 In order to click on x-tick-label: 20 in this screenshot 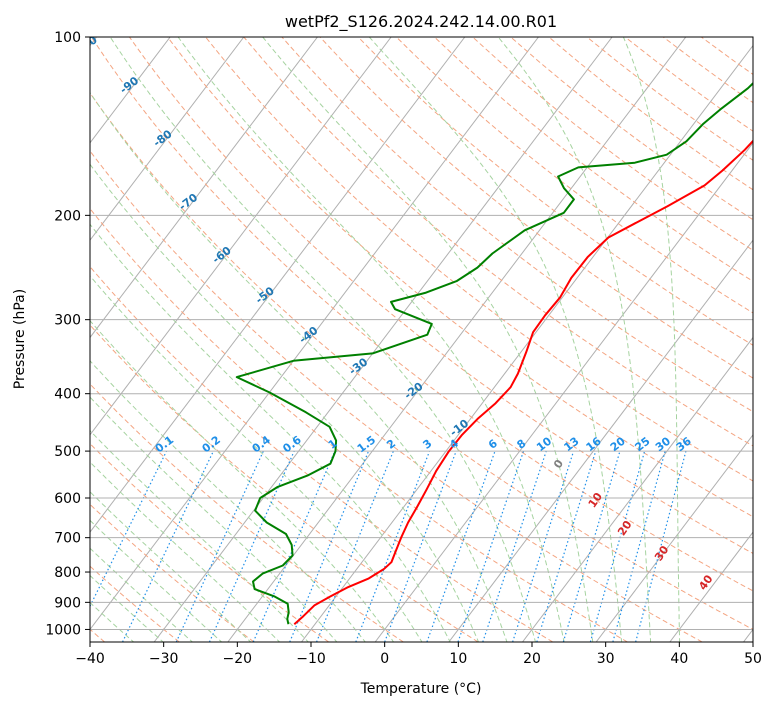, I will do `click(532, 659)`.